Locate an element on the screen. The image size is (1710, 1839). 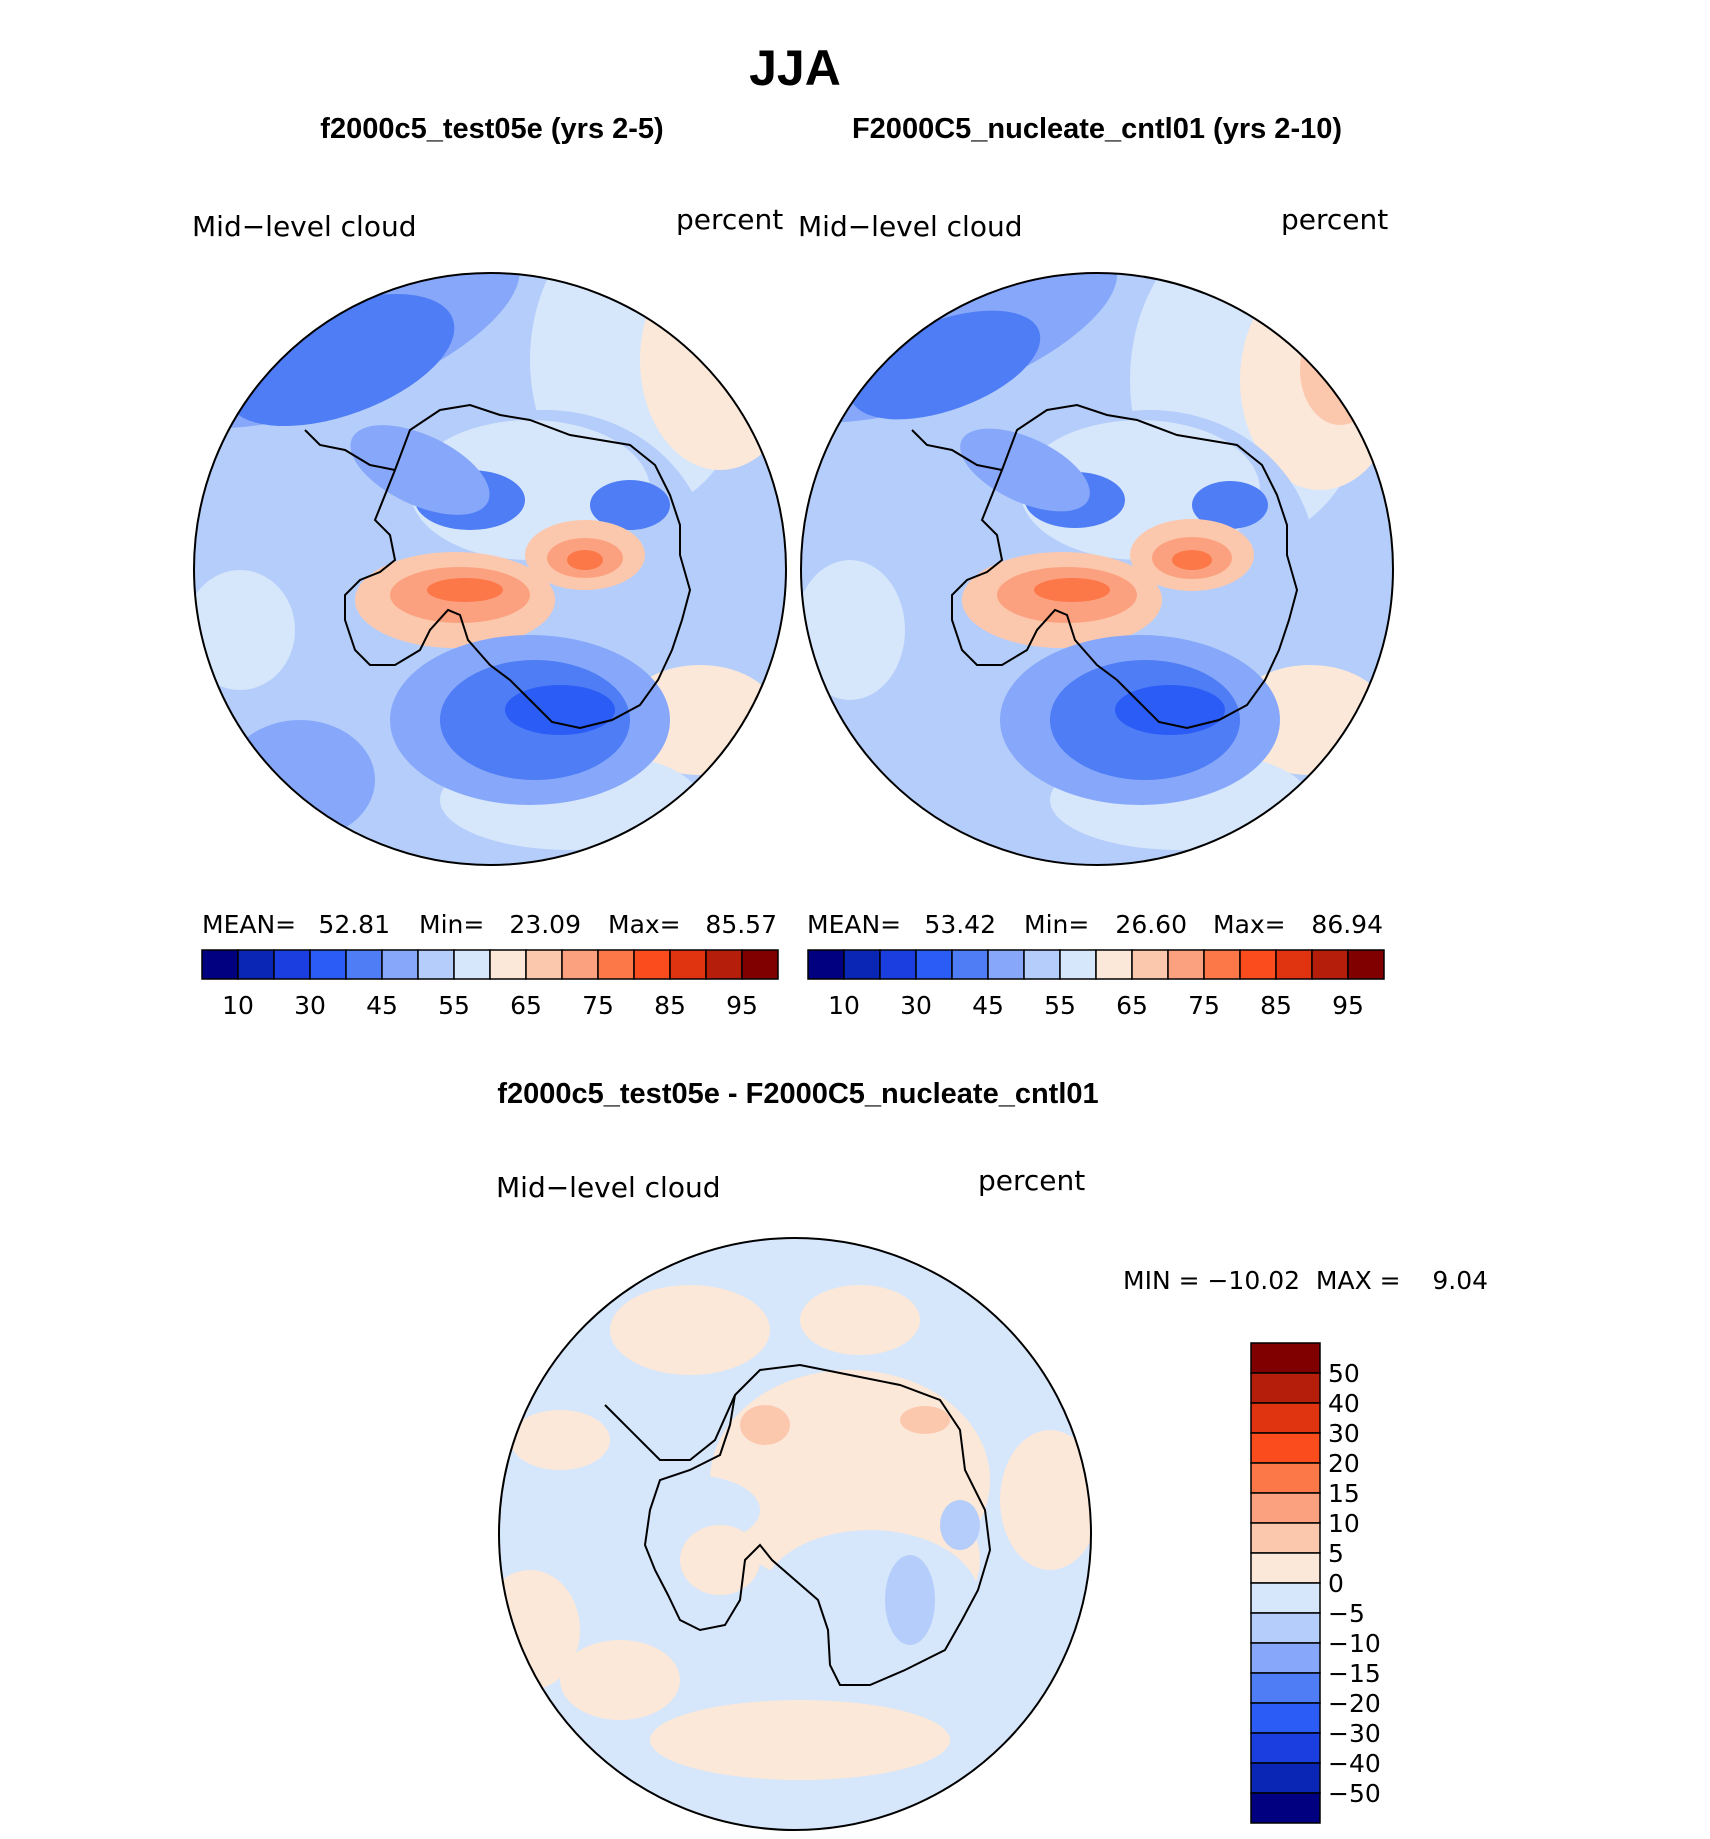
panel-c-colorbar-label: 10 is located at coordinates (1344, 1523).